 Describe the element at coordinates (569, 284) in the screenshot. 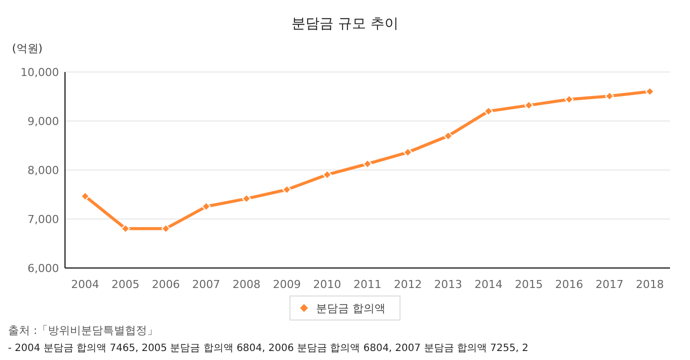

I see `x-tick-label: 2016` at that location.